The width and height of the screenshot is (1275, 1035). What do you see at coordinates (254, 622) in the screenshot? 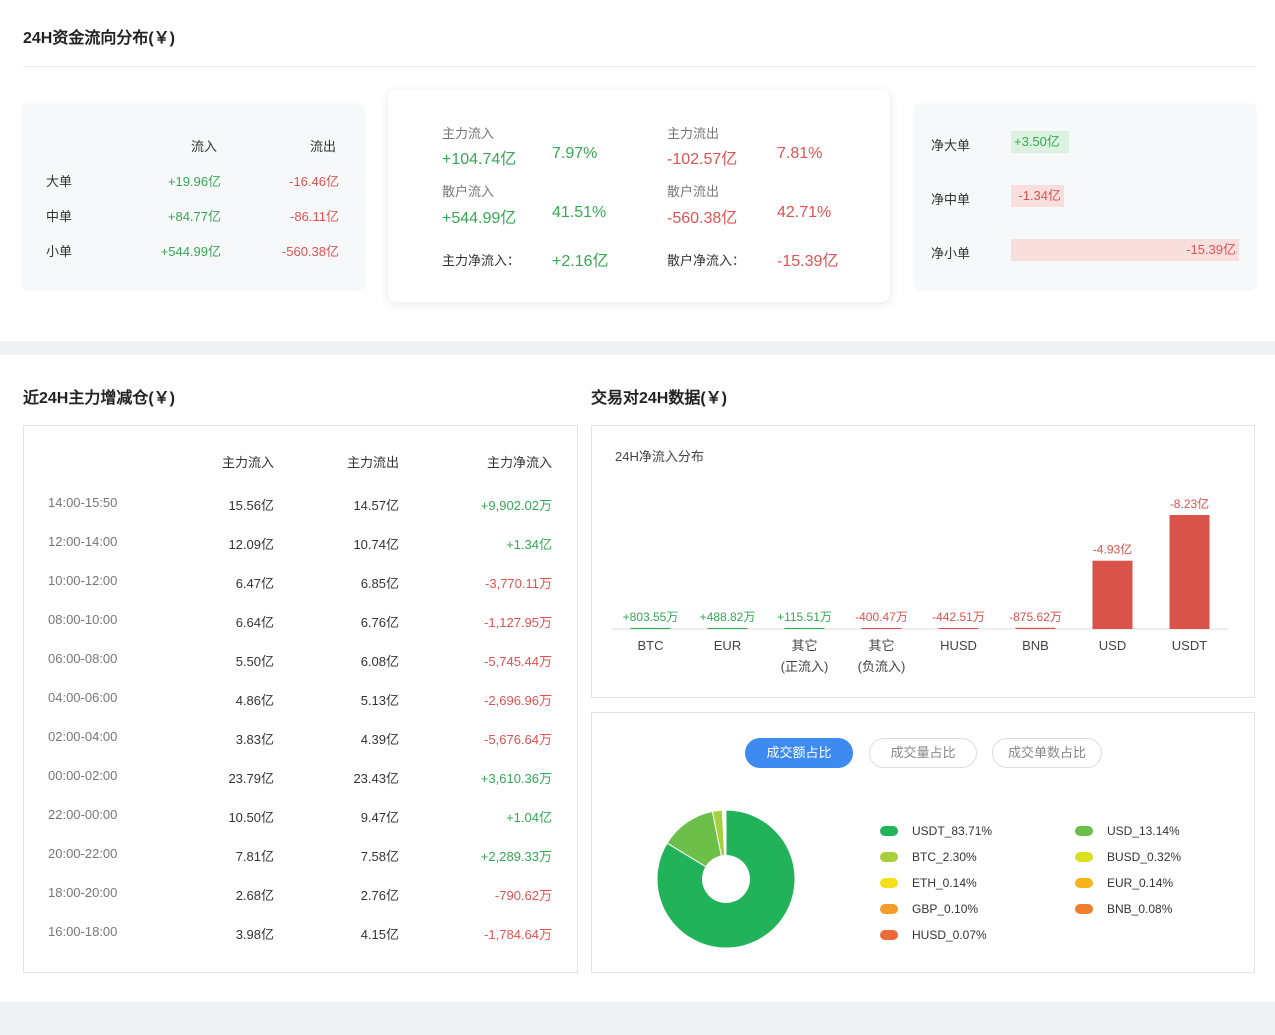
I see `row-main-inflow: 6.64亿` at bounding box center [254, 622].